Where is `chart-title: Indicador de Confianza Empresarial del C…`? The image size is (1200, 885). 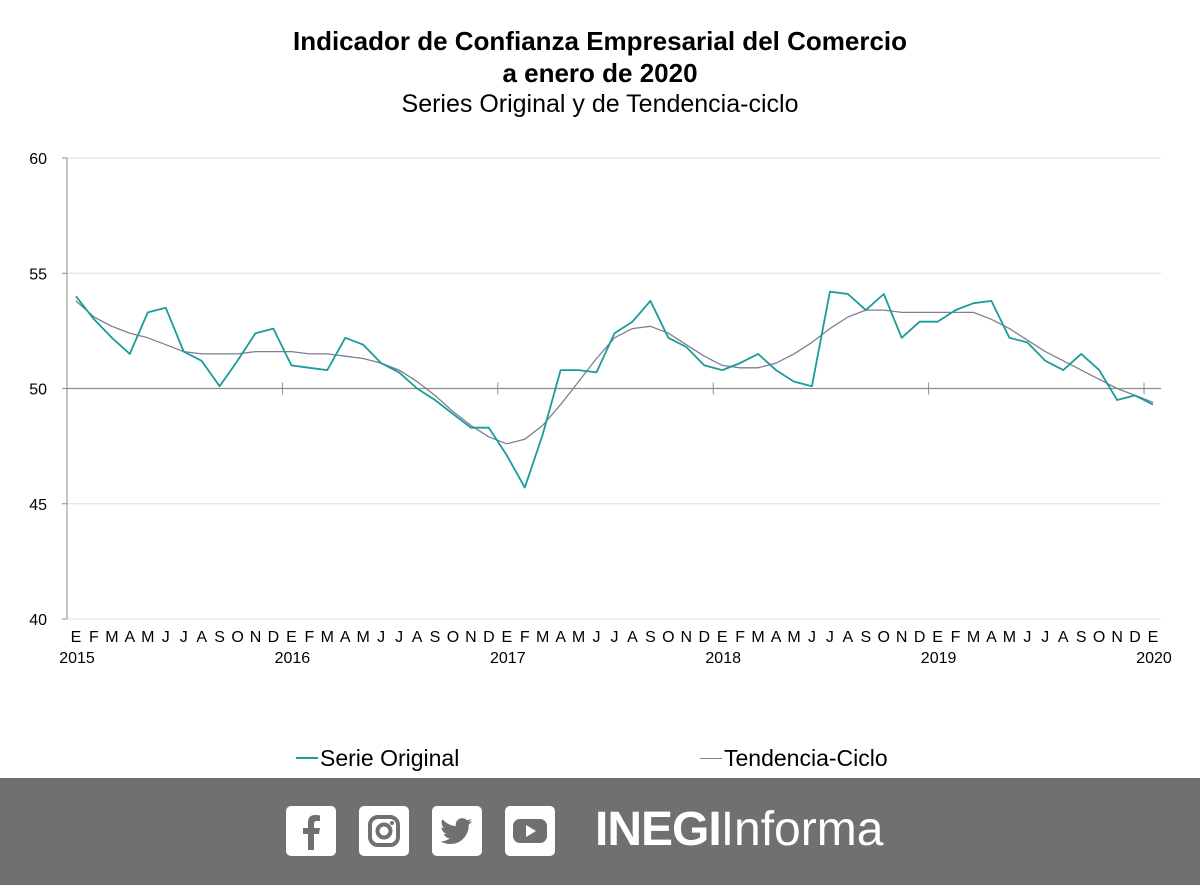
chart-title: Indicador de Confianza Empresarial del C… is located at coordinates (600, 41).